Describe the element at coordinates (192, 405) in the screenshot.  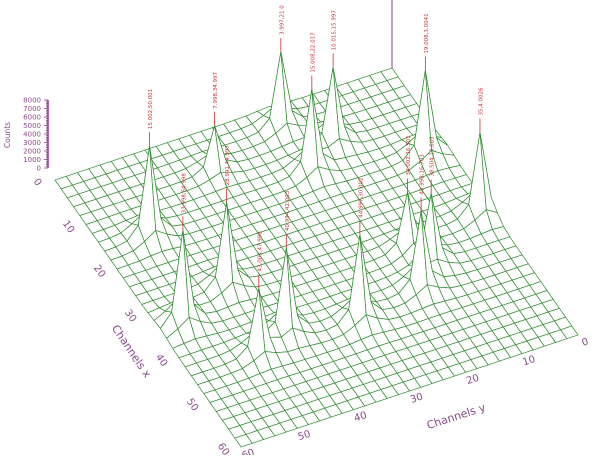
I see `x-tick-label: 50` at that location.